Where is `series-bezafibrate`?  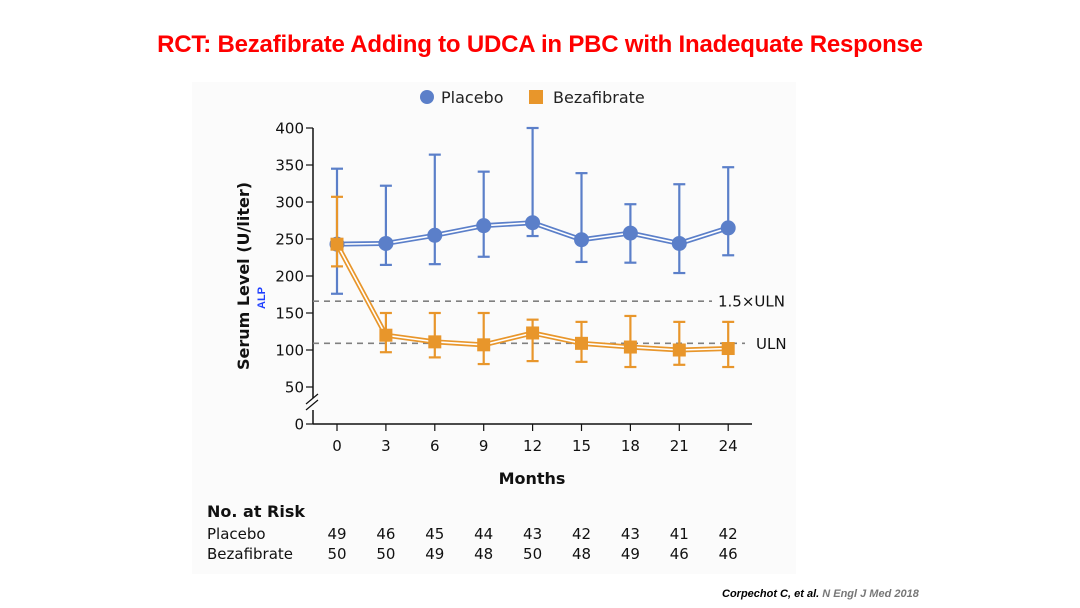 series-bezafibrate is located at coordinates (532, 282).